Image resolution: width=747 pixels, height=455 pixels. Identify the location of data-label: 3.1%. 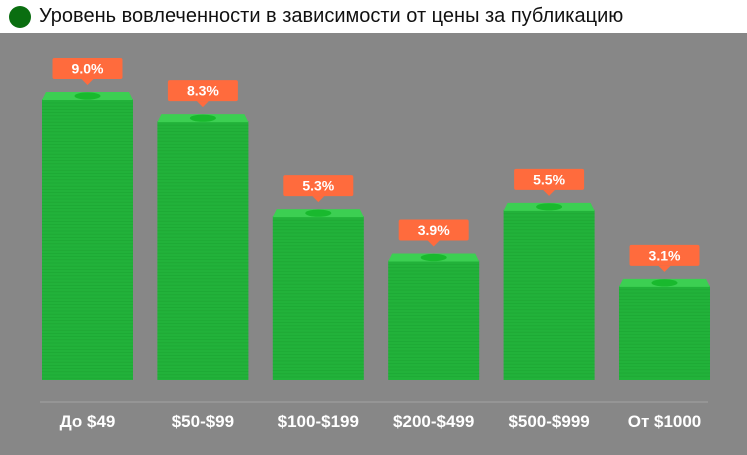
(664, 258).